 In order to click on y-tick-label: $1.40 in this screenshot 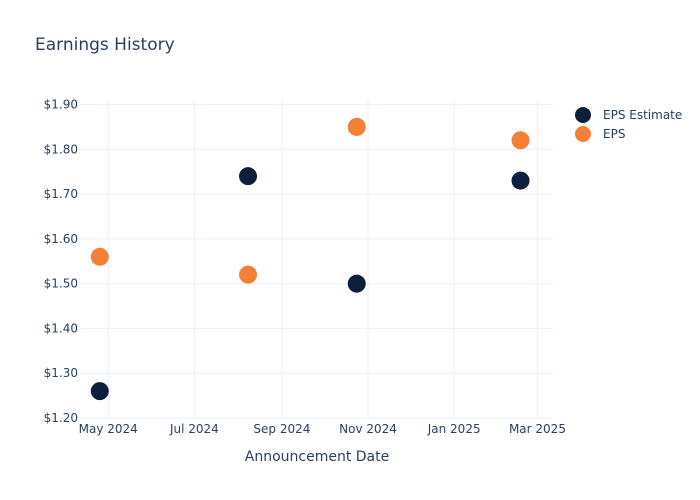, I will do `click(61, 328)`.